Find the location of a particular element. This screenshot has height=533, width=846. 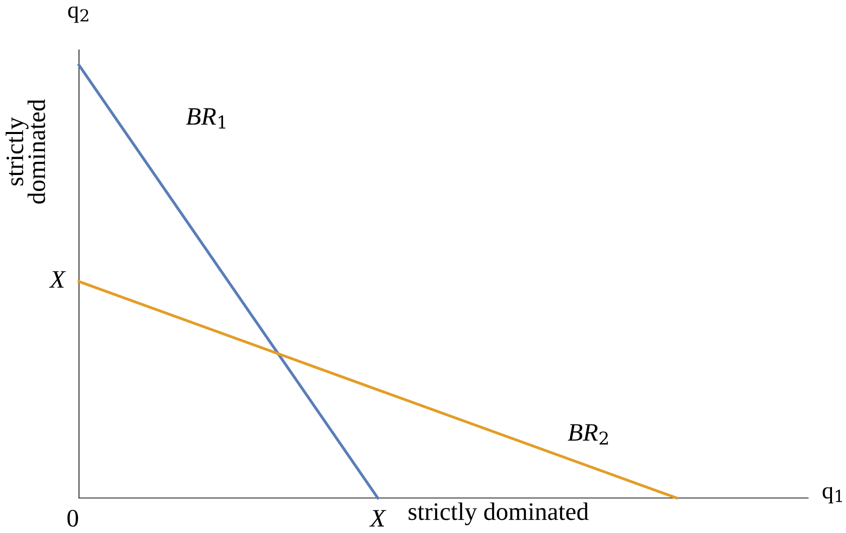

series-label: BR$_{2}$ is located at coordinates (588, 434).